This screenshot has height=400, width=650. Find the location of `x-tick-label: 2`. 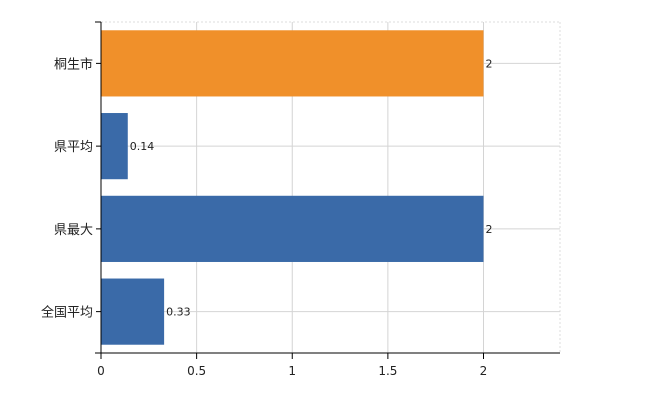

x-tick-label: 2 is located at coordinates (484, 371).